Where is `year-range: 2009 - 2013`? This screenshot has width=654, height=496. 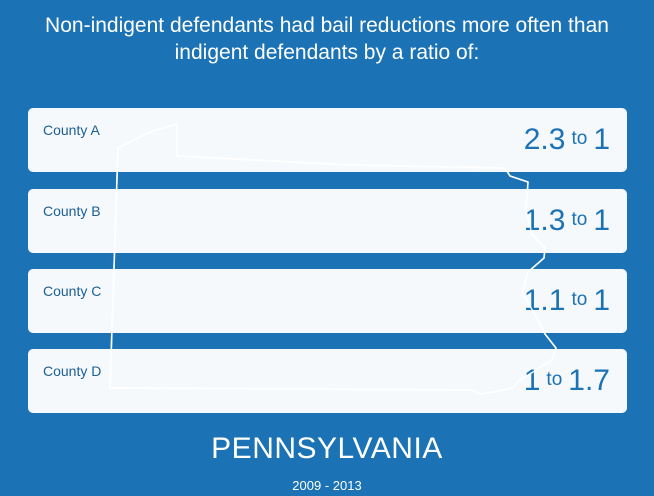 year-range: 2009 - 2013 is located at coordinates (327, 485).